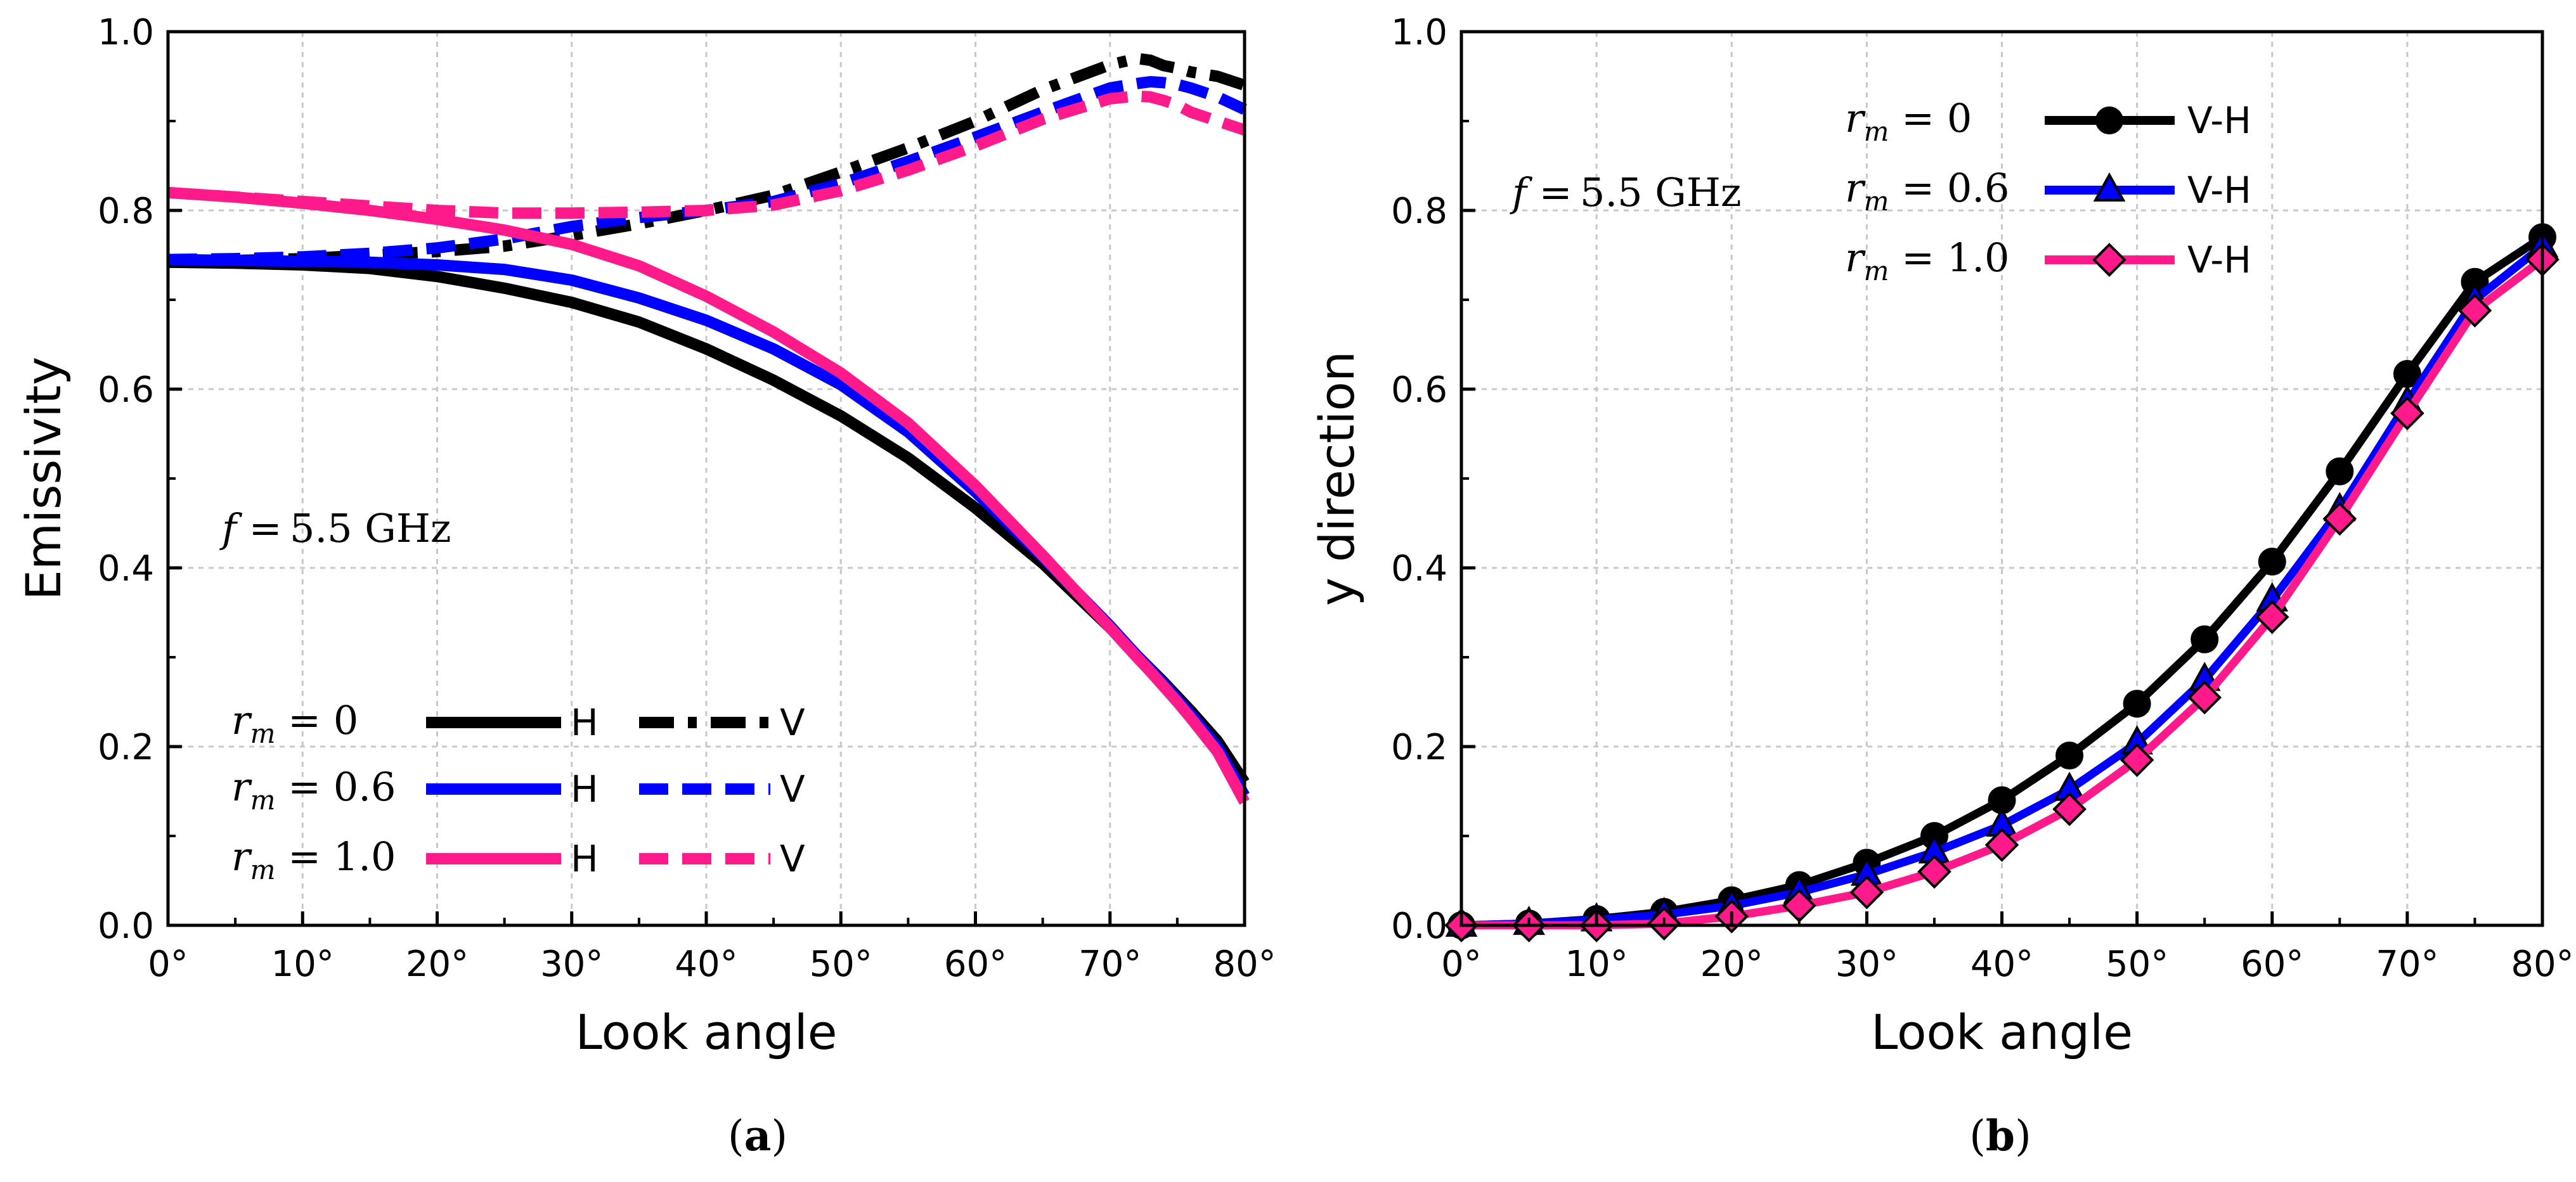  I want to click on panel-label: (b), so click(2000, 1136).